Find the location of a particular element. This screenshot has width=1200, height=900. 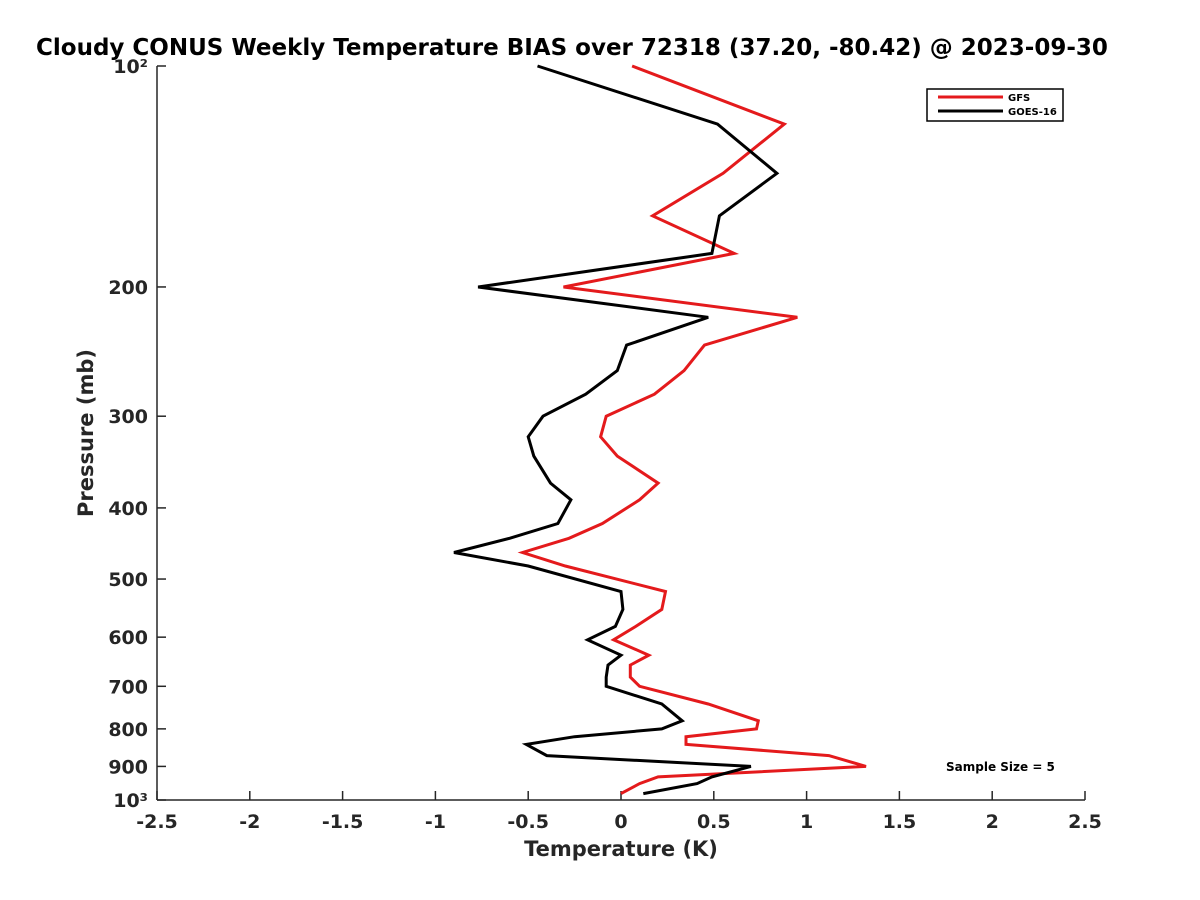

y-tick-label: 10³ is located at coordinates (130, 801).